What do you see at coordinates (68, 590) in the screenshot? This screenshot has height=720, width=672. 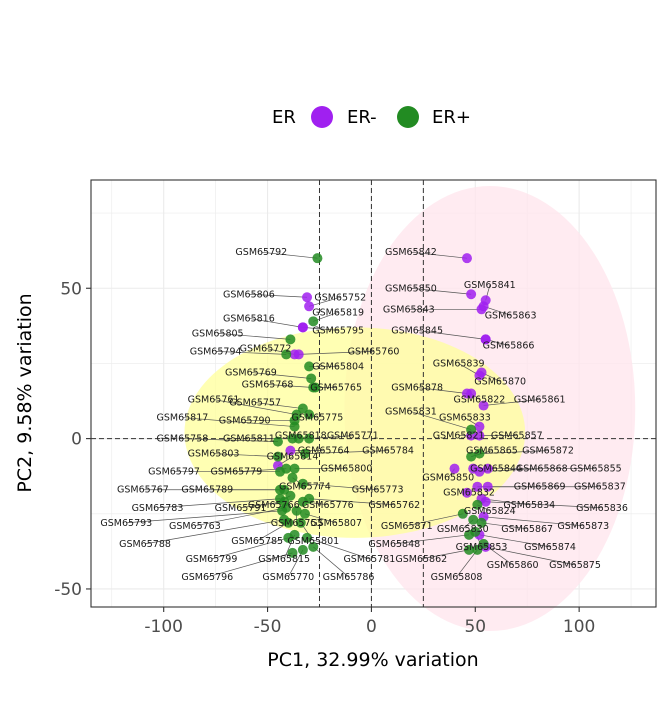 I see `y-tick-label: -50` at bounding box center [68, 590].